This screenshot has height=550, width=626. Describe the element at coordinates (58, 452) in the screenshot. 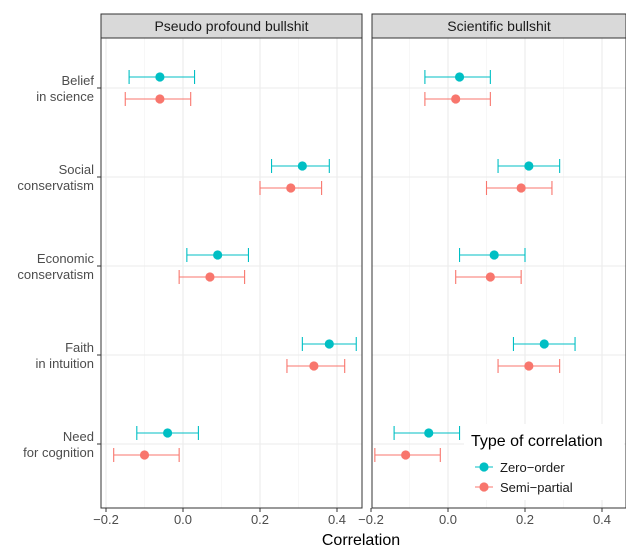

I see `y-tick-label: for cognition` at that location.